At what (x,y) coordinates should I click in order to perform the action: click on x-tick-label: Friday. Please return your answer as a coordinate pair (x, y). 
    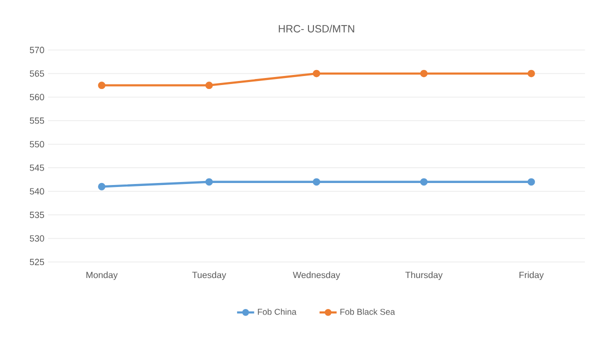
    Looking at the image, I should click on (532, 276).